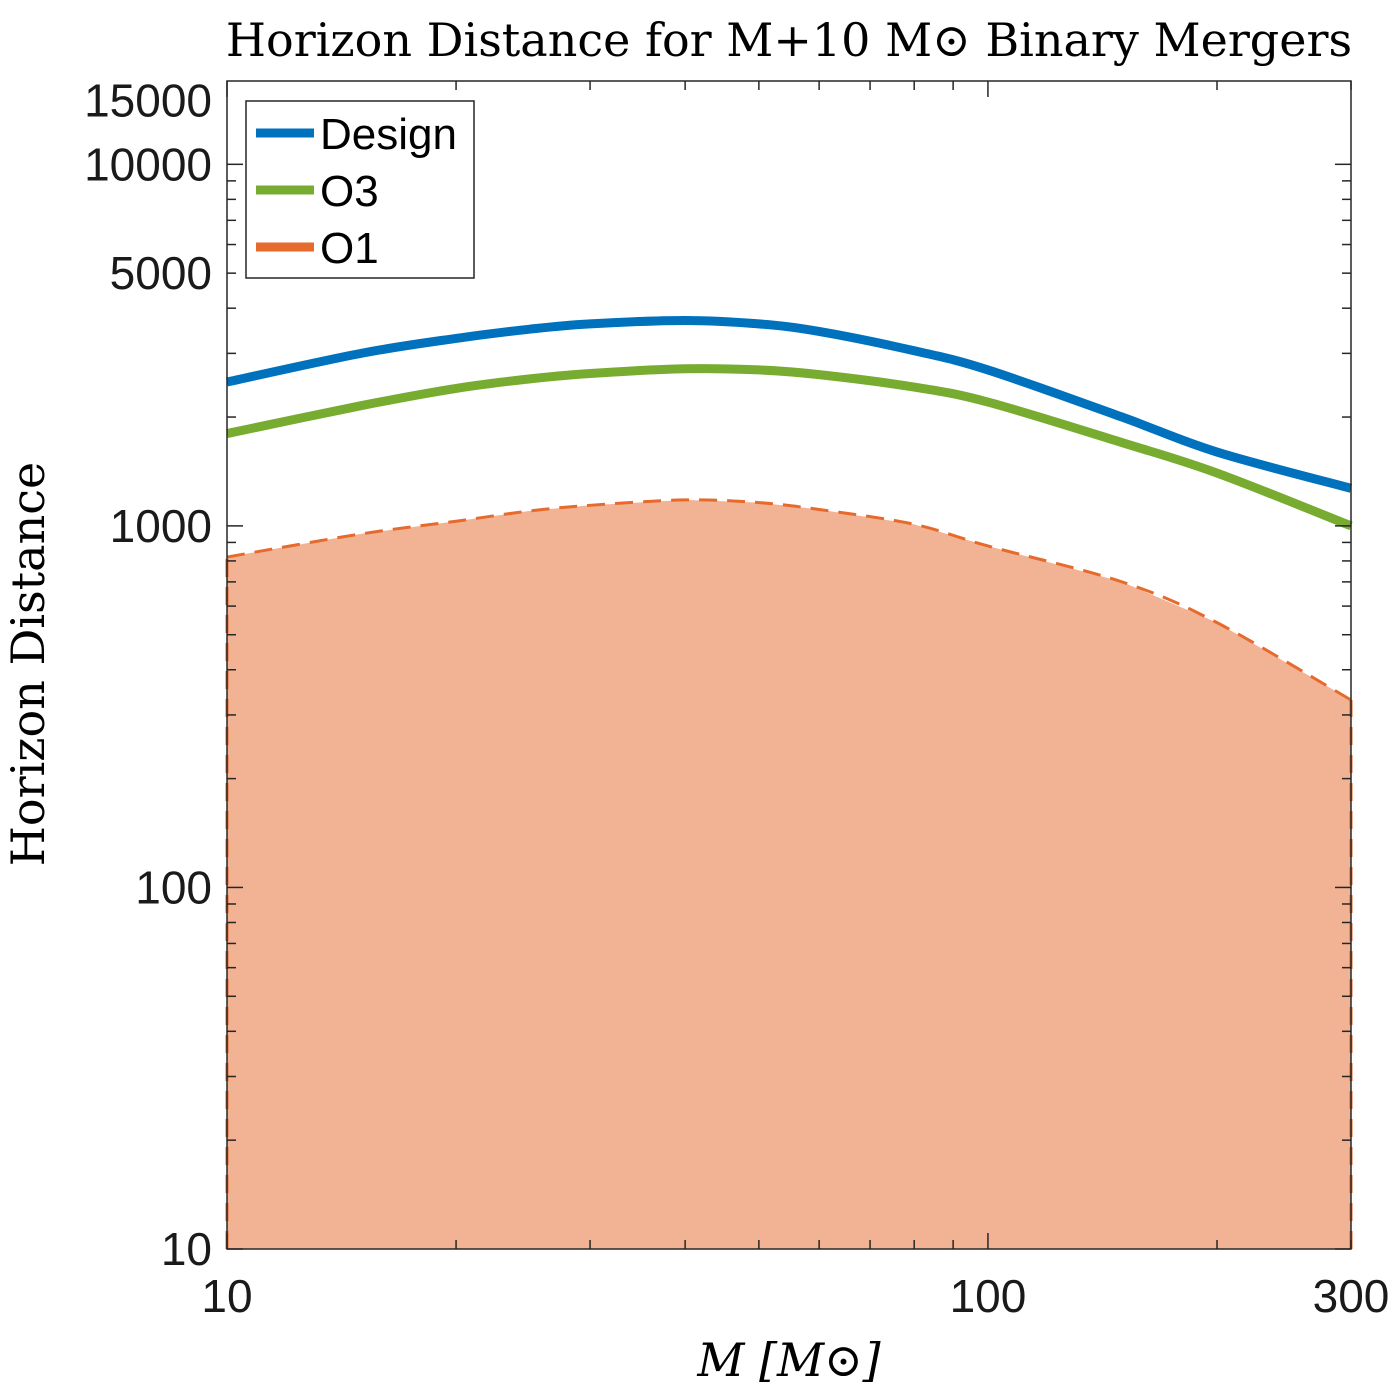 The height and width of the screenshot is (1396, 1394). I want to click on y-tick-label: 15000, so click(148, 101).